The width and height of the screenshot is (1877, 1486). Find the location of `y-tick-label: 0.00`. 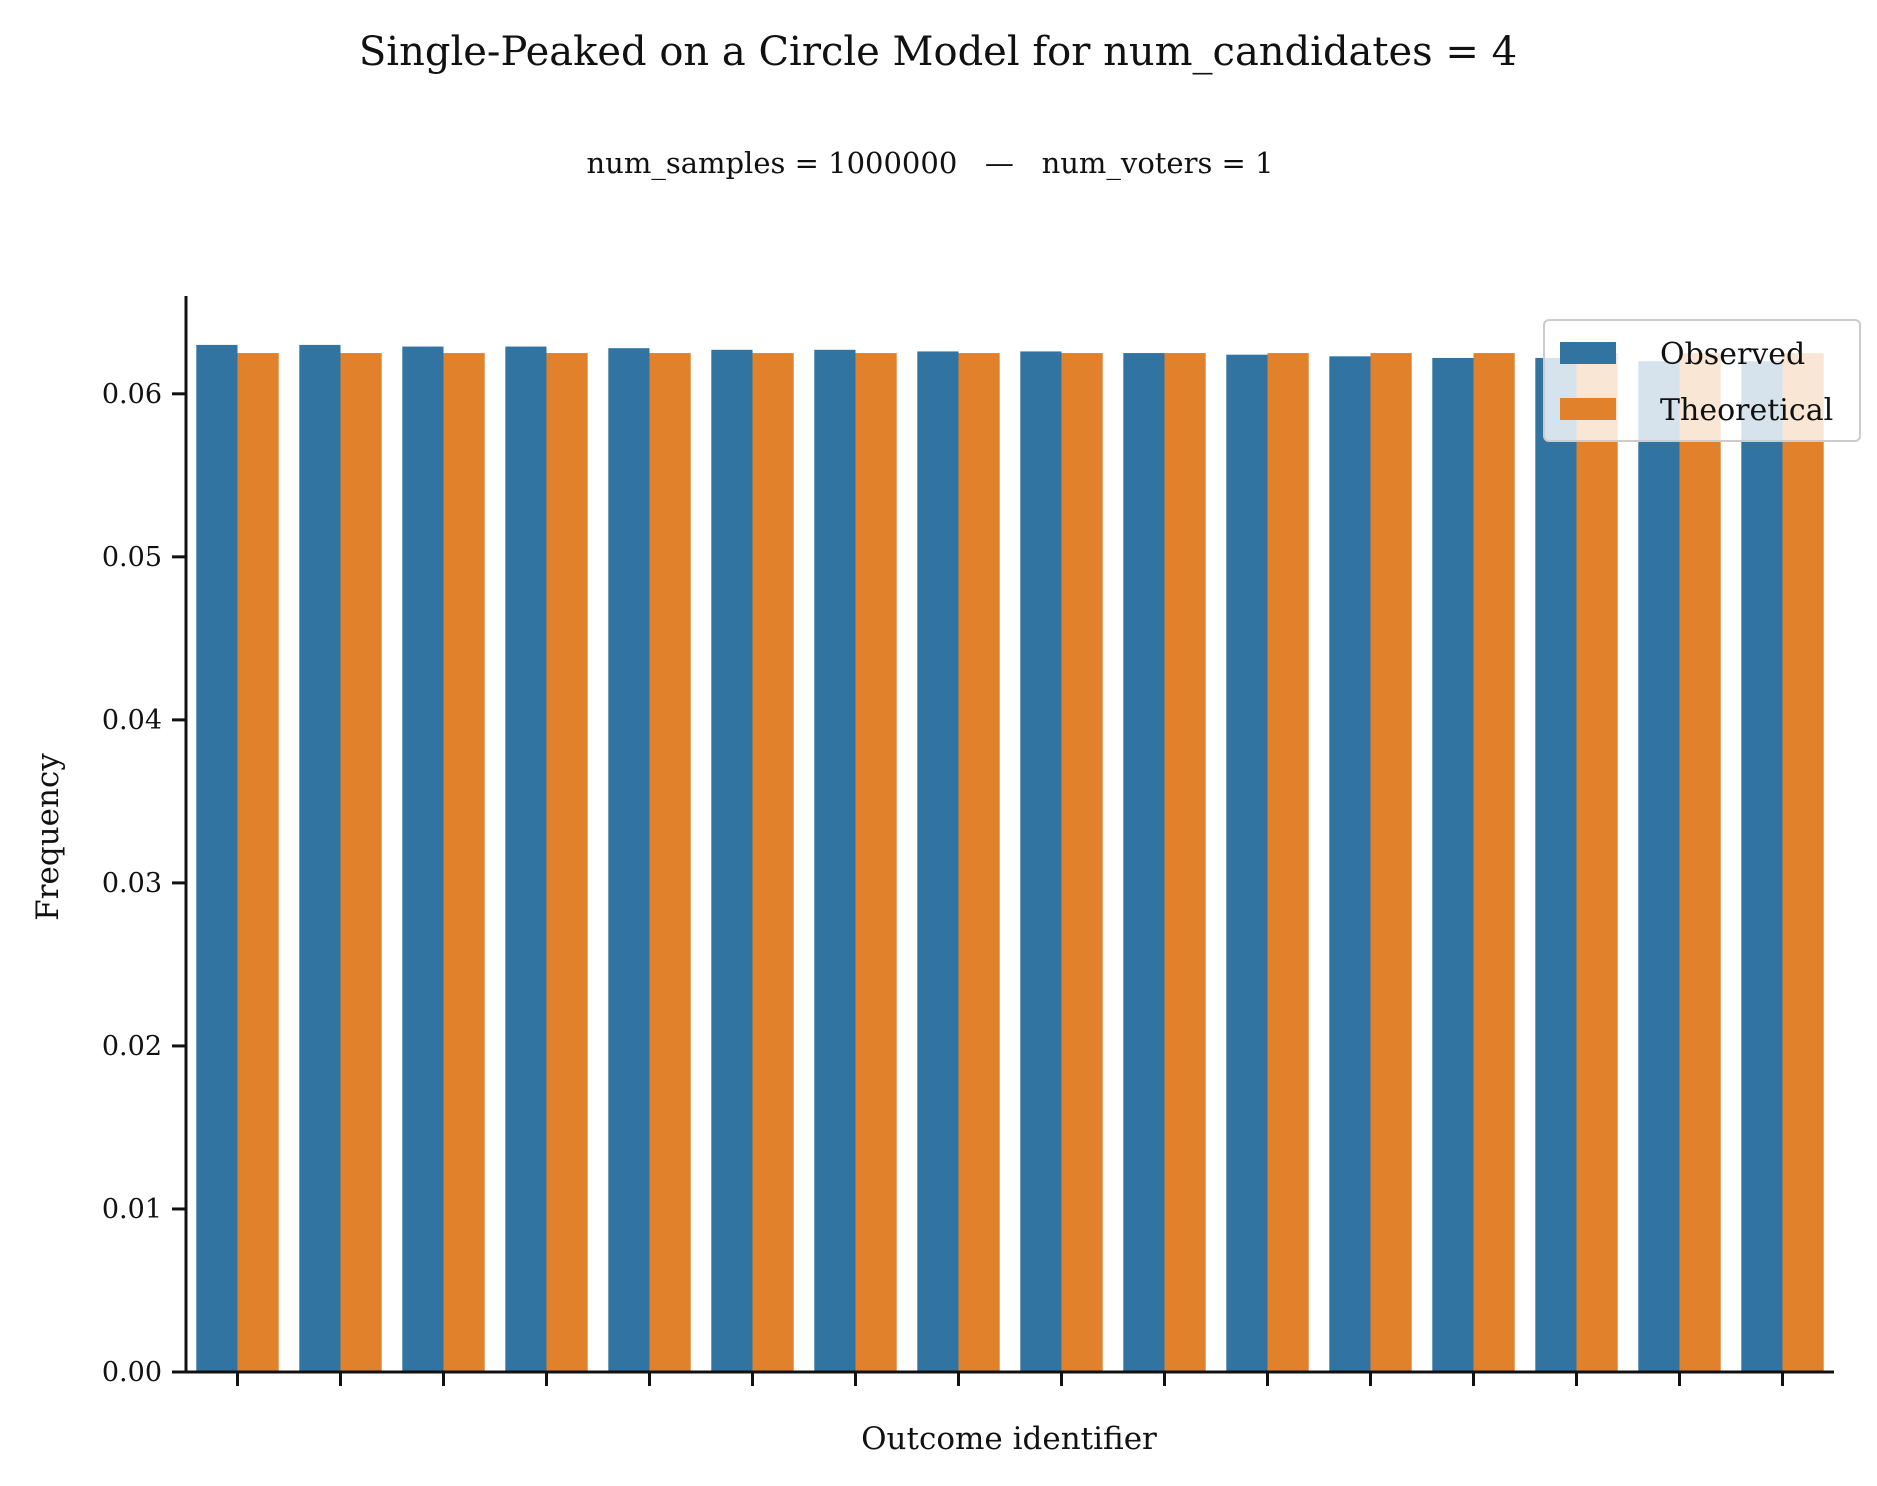

y-tick-label: 0.00 is located at coordinates (132, 1372).